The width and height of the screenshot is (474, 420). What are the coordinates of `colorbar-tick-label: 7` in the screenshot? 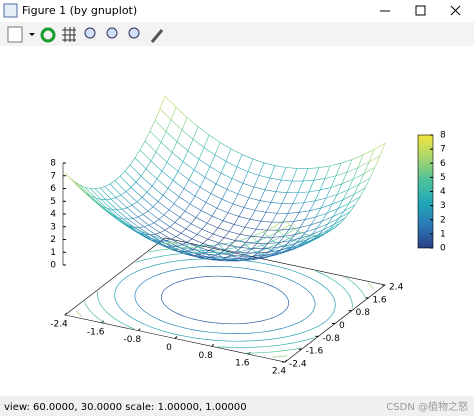 It's located at (443, 150).